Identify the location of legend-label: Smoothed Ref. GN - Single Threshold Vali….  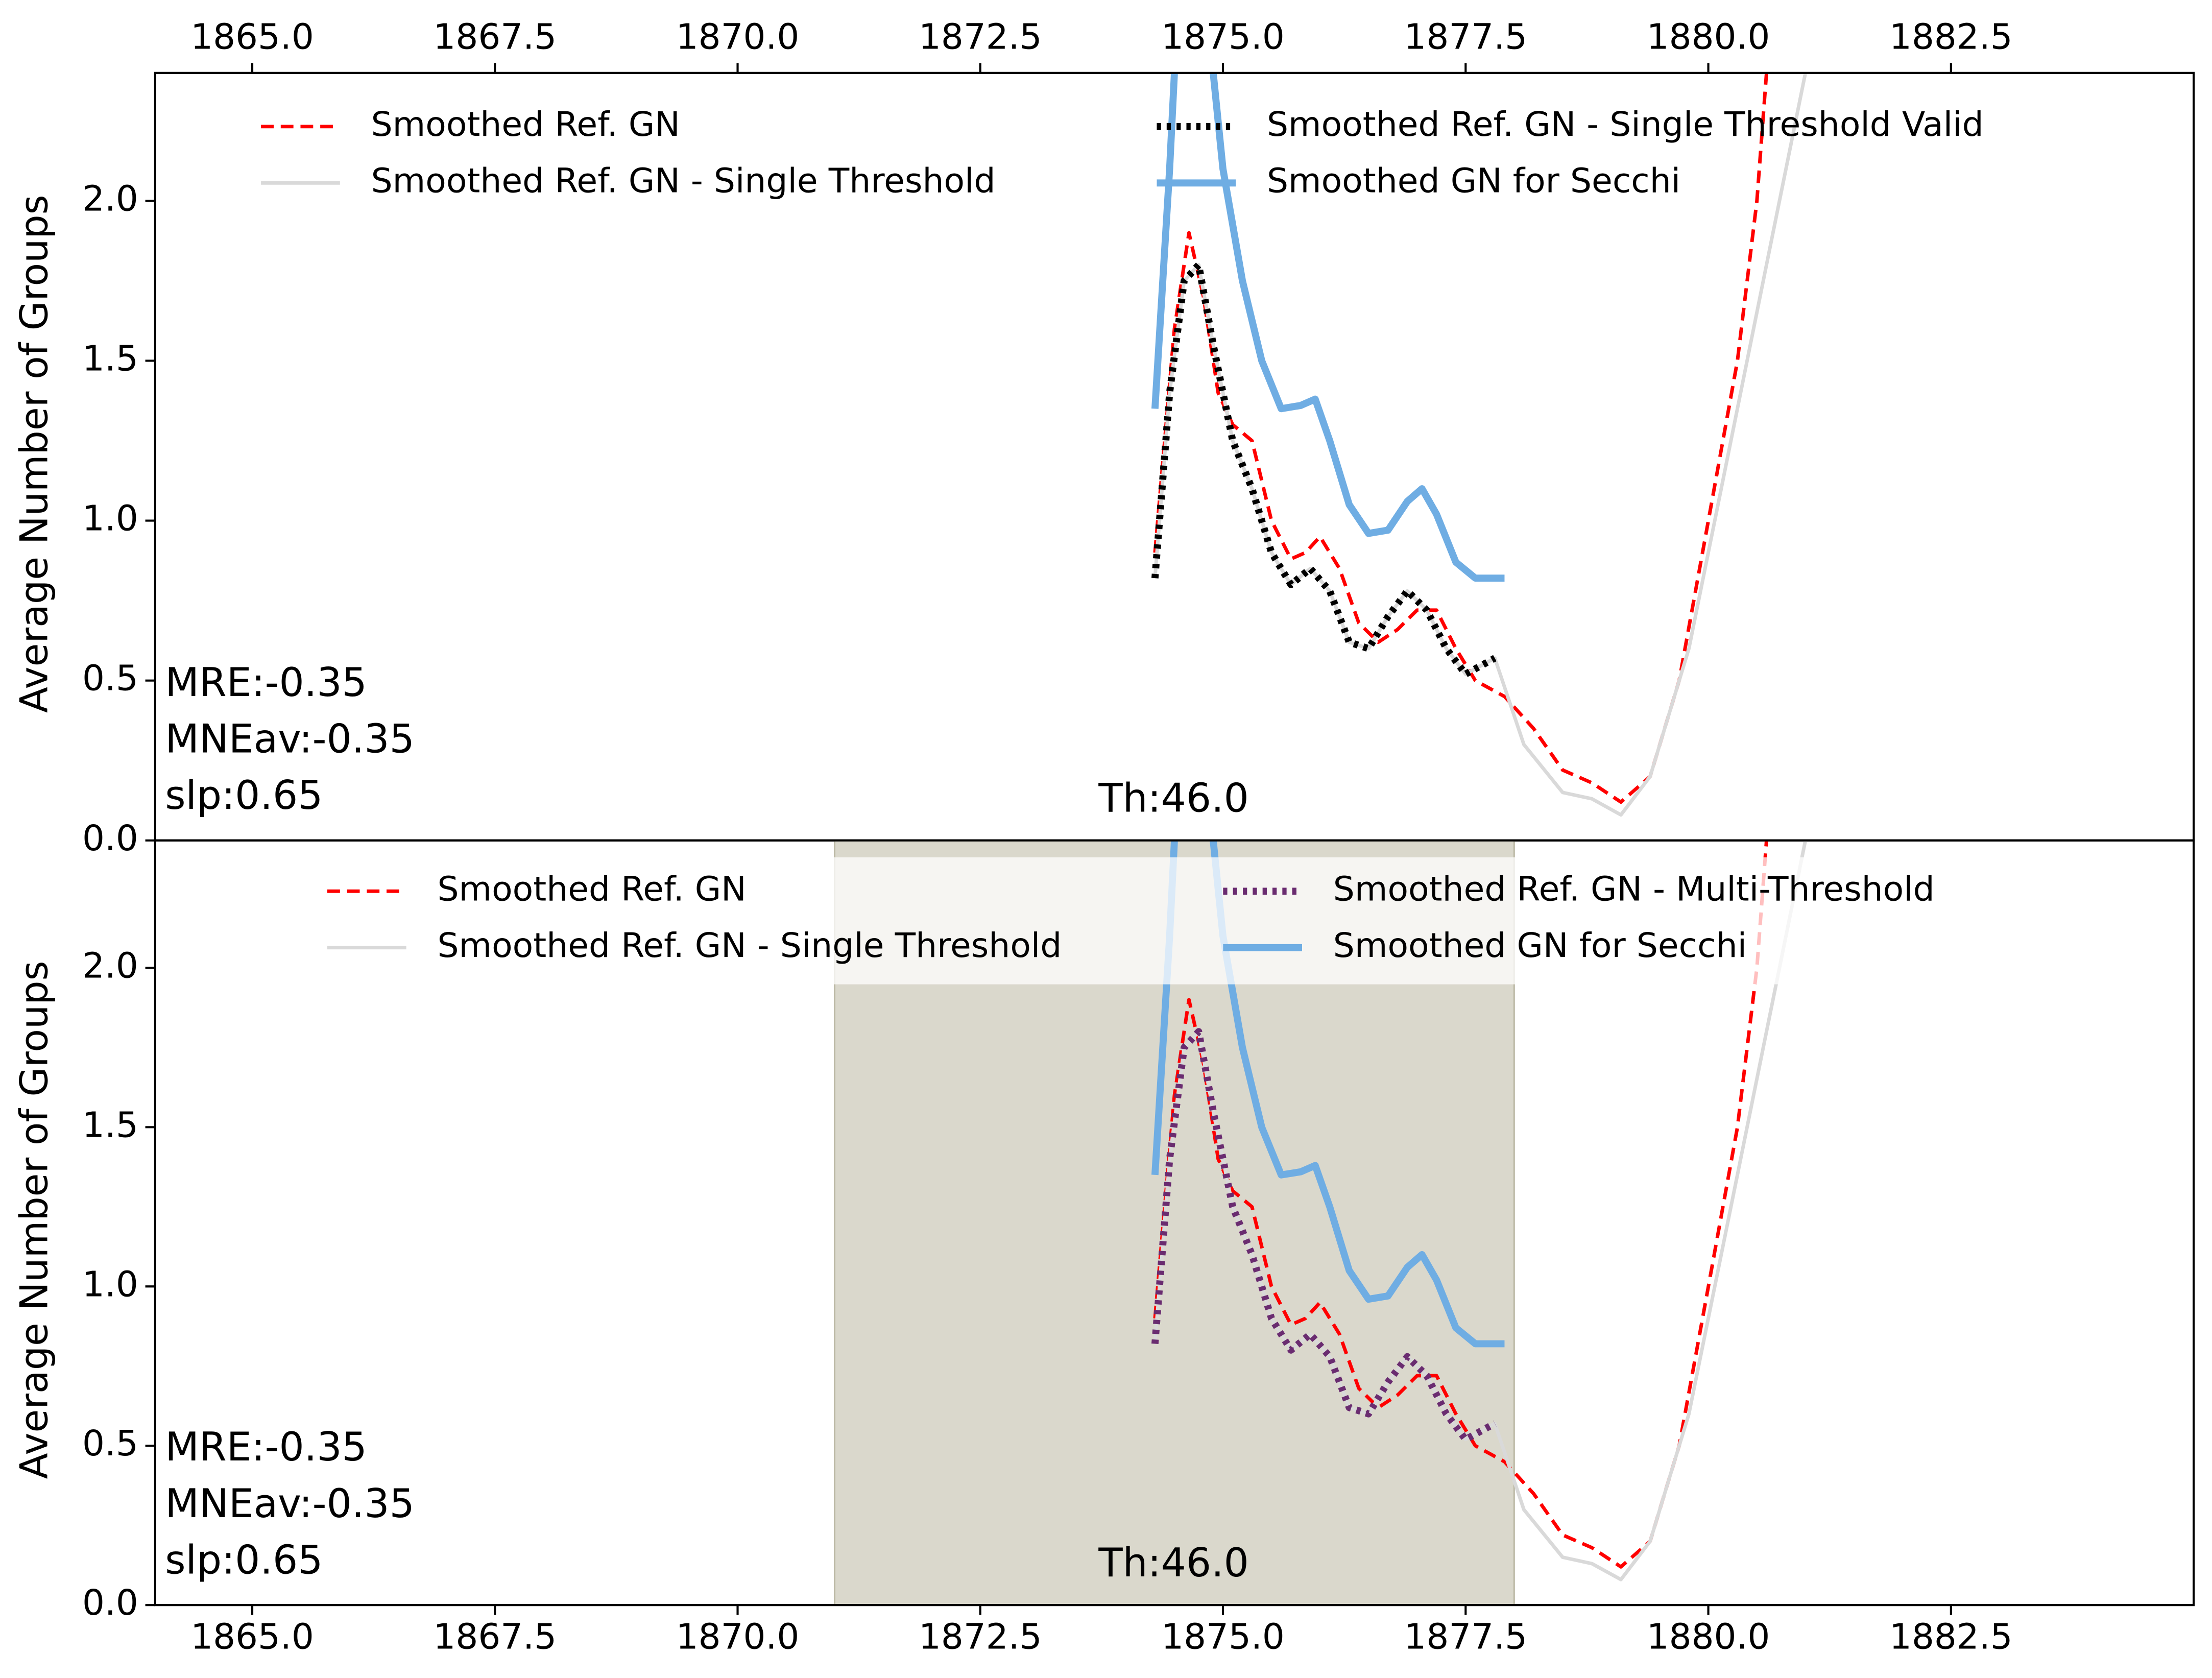
(1625, 124).